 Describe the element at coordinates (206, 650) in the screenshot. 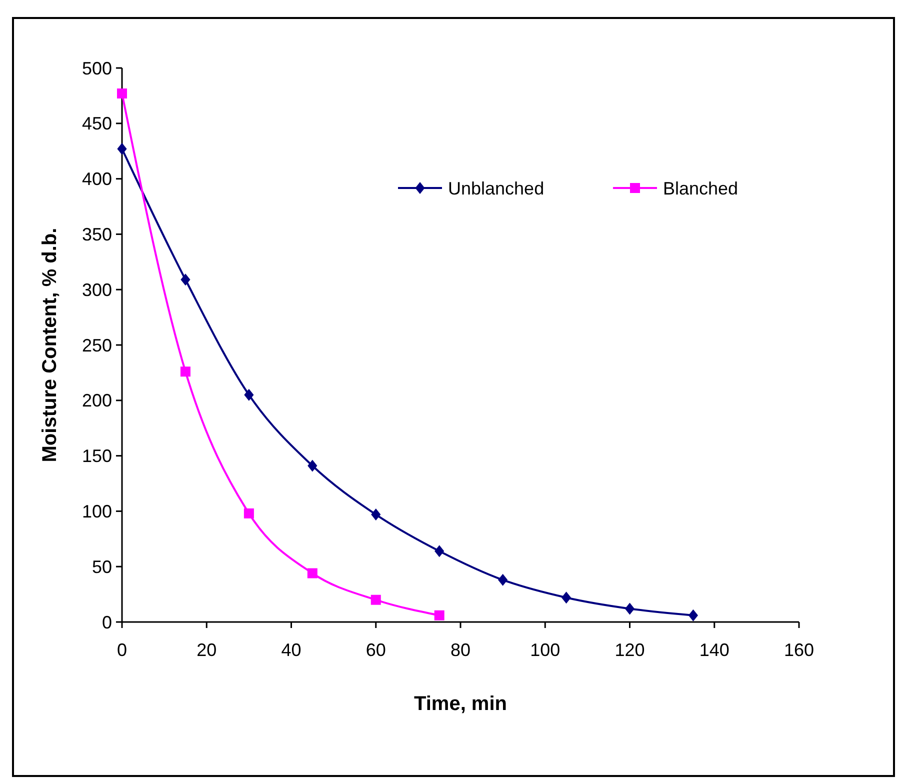

I see `x-tick-label: 20` at that location.